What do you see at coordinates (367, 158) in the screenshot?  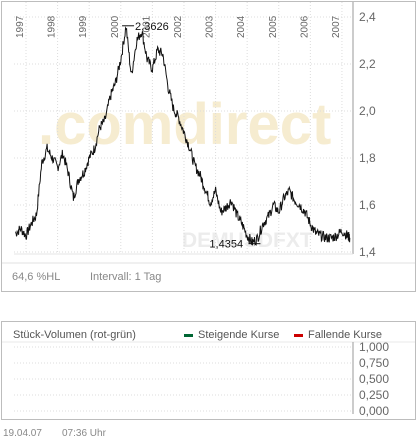 I see `y-tick-label: 1,8` at bounding box center [367, 158].